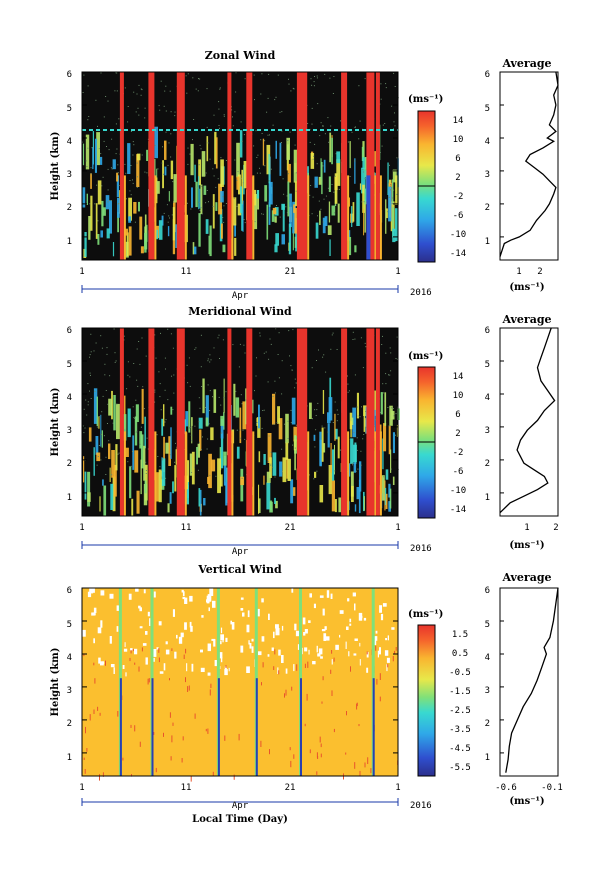 This screenshot has height=876, width=615. I want to click on x-tick-label: 21, so click(290, 272).